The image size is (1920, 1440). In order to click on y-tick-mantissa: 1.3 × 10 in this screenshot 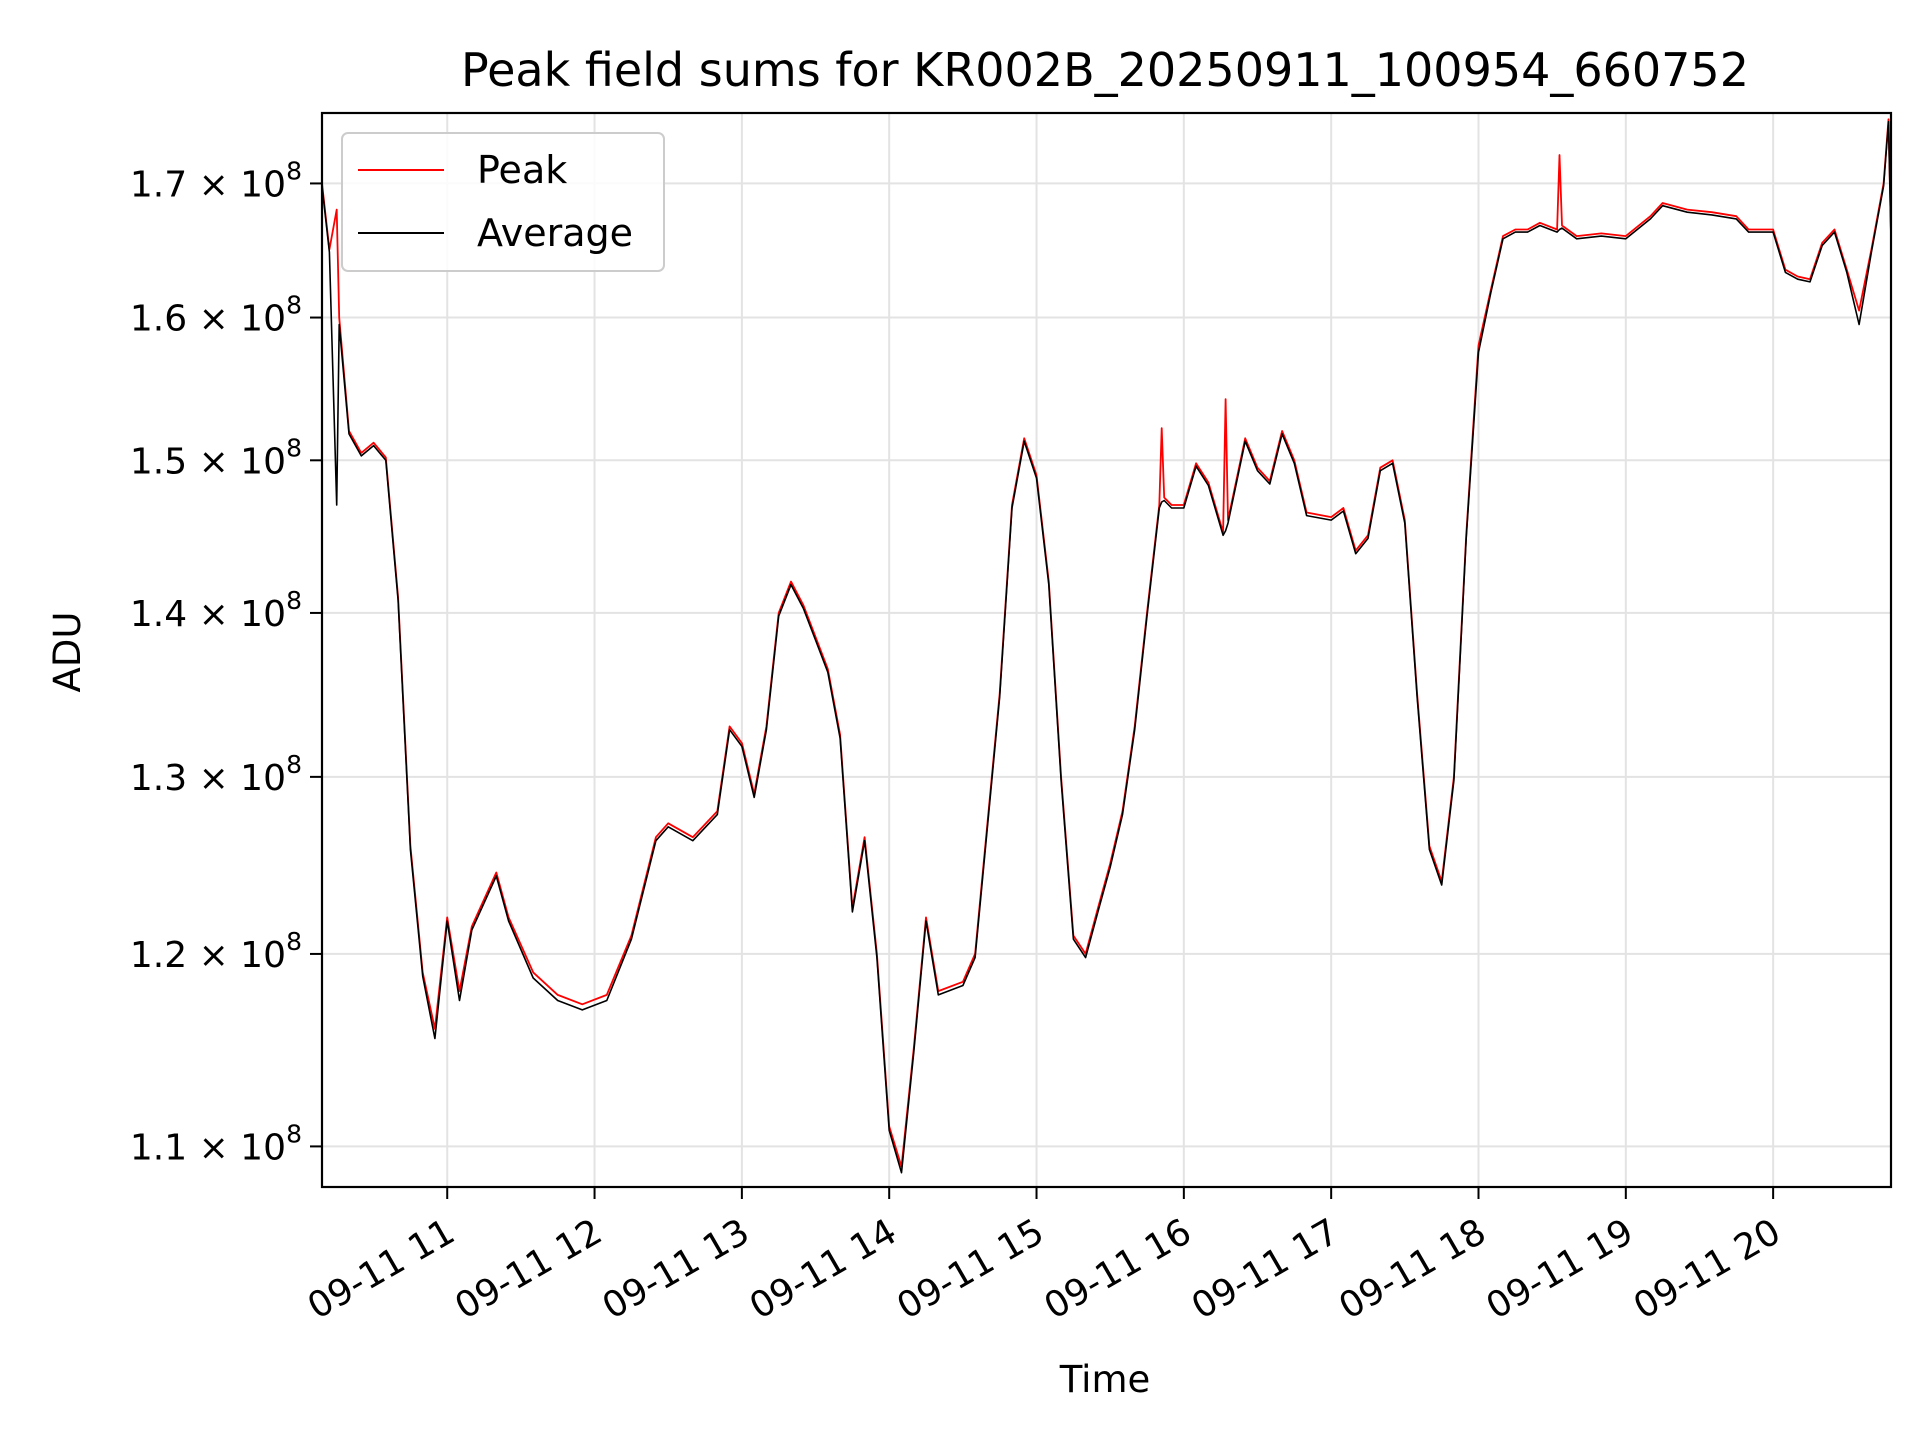, I will do `click(208, 778)`.